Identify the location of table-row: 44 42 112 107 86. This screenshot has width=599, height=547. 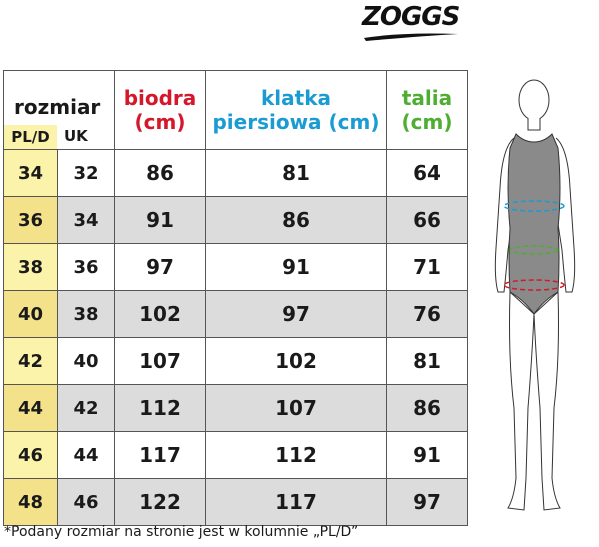
(235, 408).